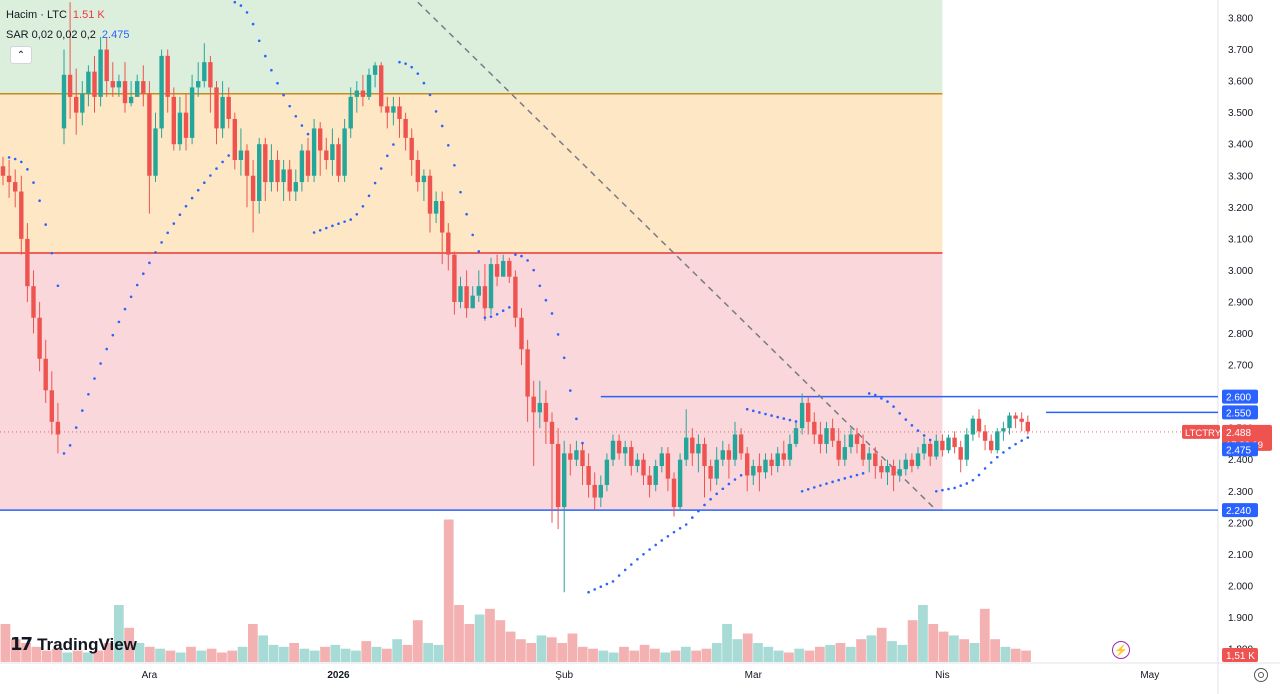  Describe the element at coordinates (1261, 675) in the screenshot. I see `gear-icon` at that location.